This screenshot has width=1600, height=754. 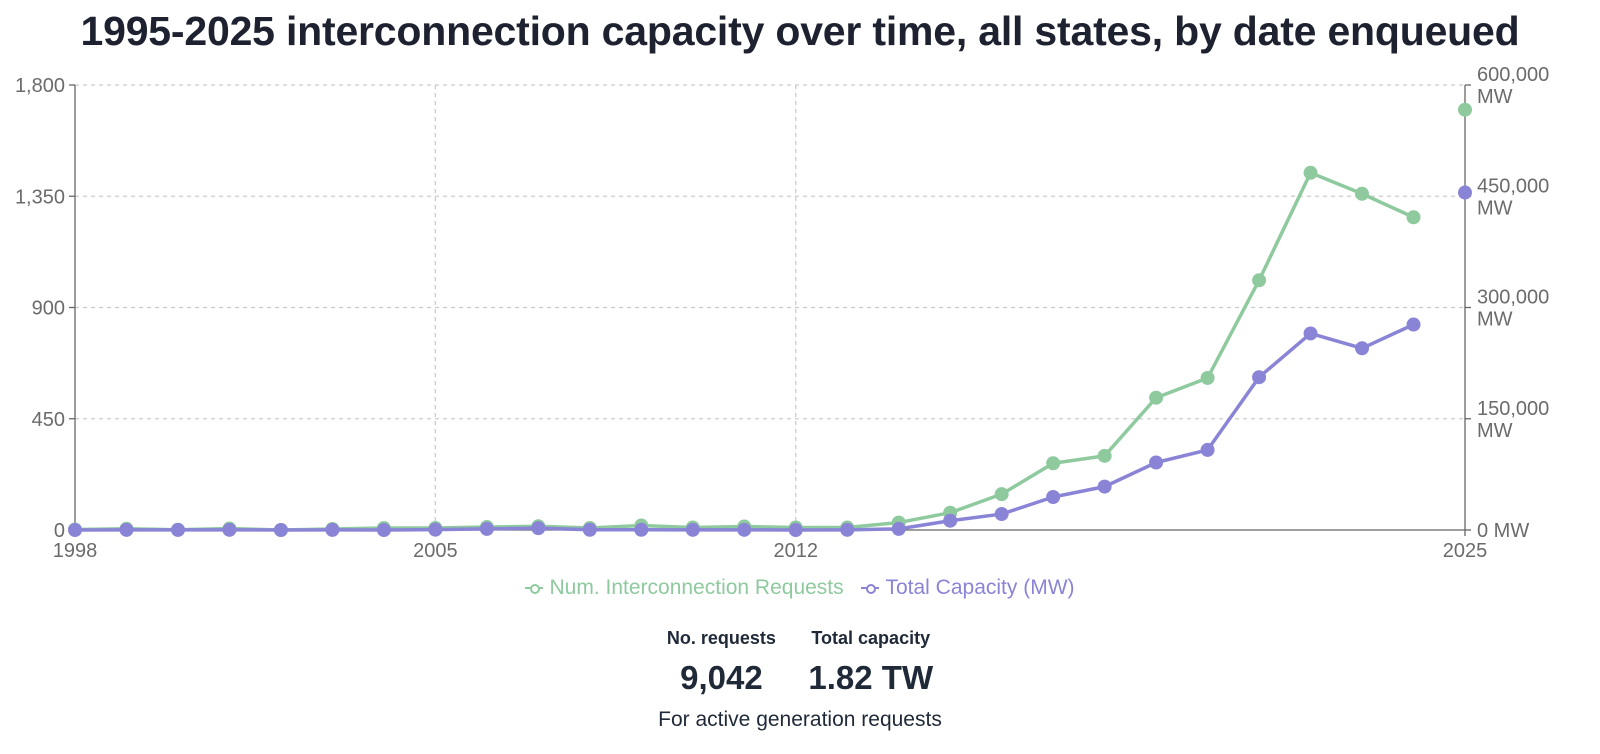 I want to click on y-left-tick-label: 0, so click(x=59, y=531).